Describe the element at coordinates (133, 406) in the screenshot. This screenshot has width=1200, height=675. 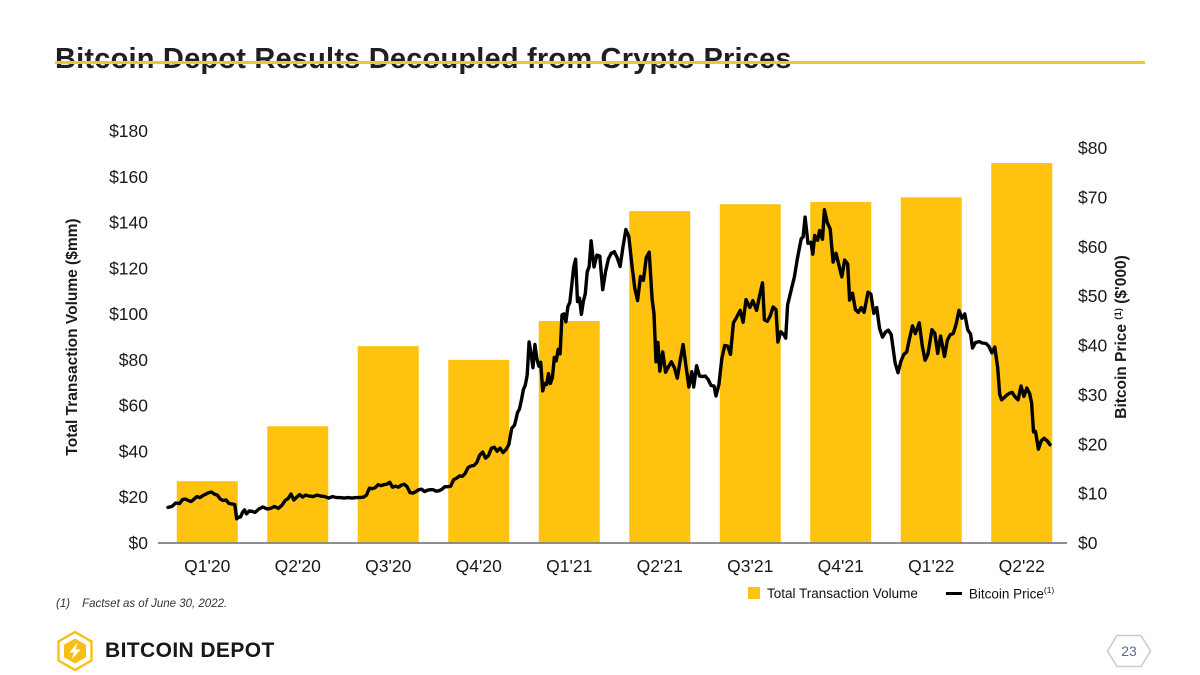
I see `y-axis-left-tick-label: $60` at that location.